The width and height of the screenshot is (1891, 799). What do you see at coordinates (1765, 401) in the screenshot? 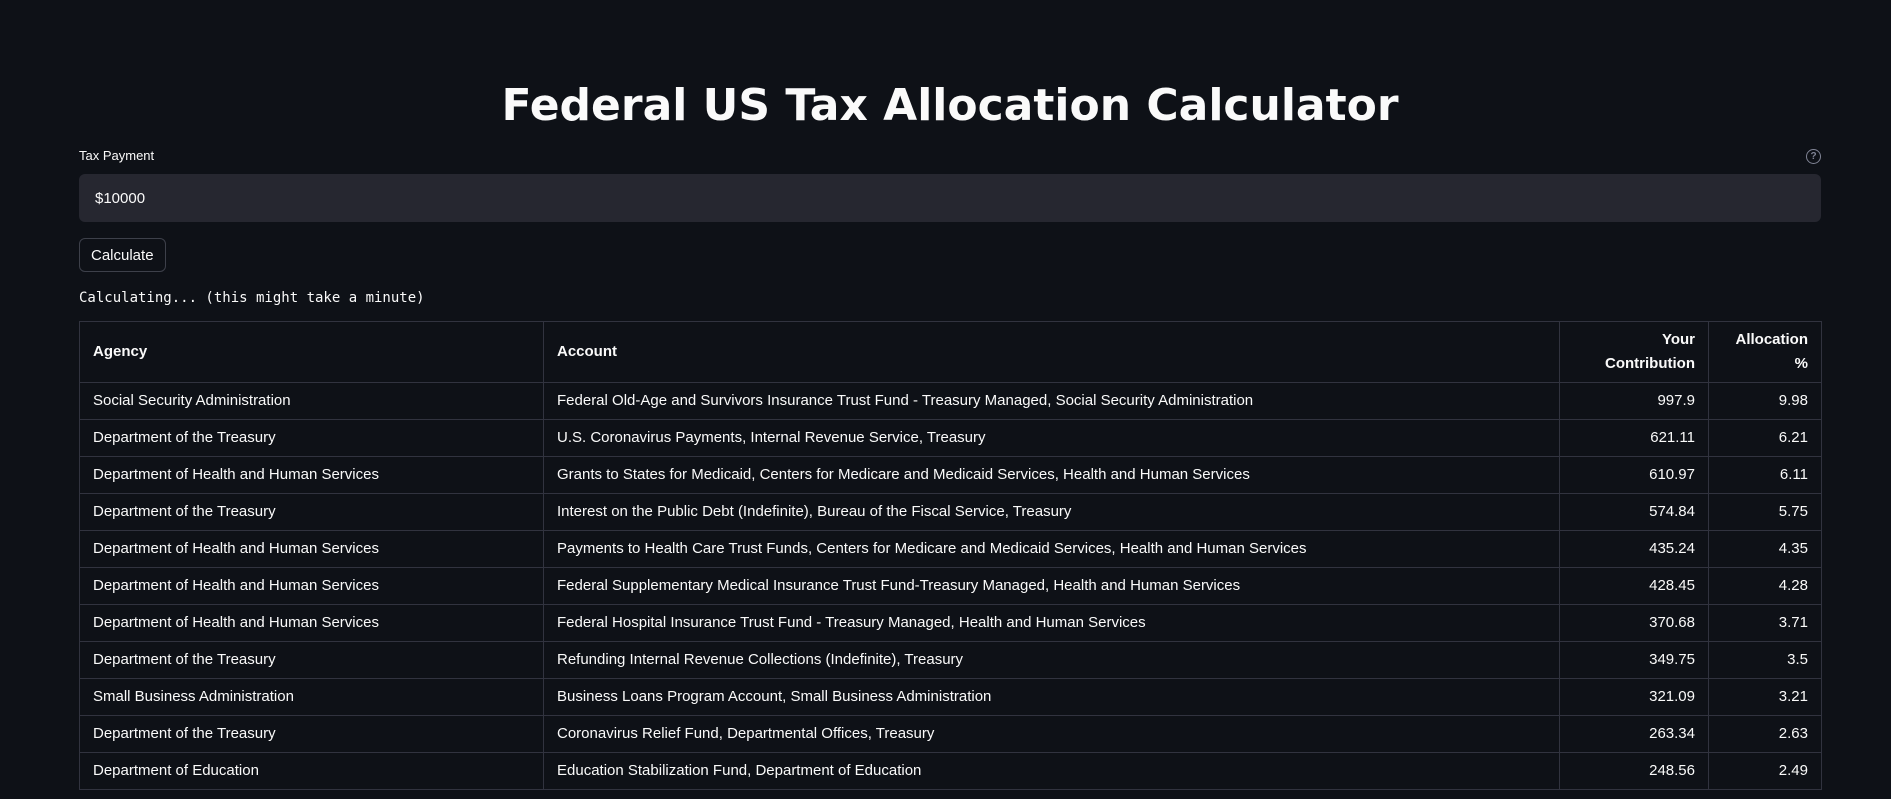
I see `cell-allocation: 9.98` at bounding box center [1765, 401].